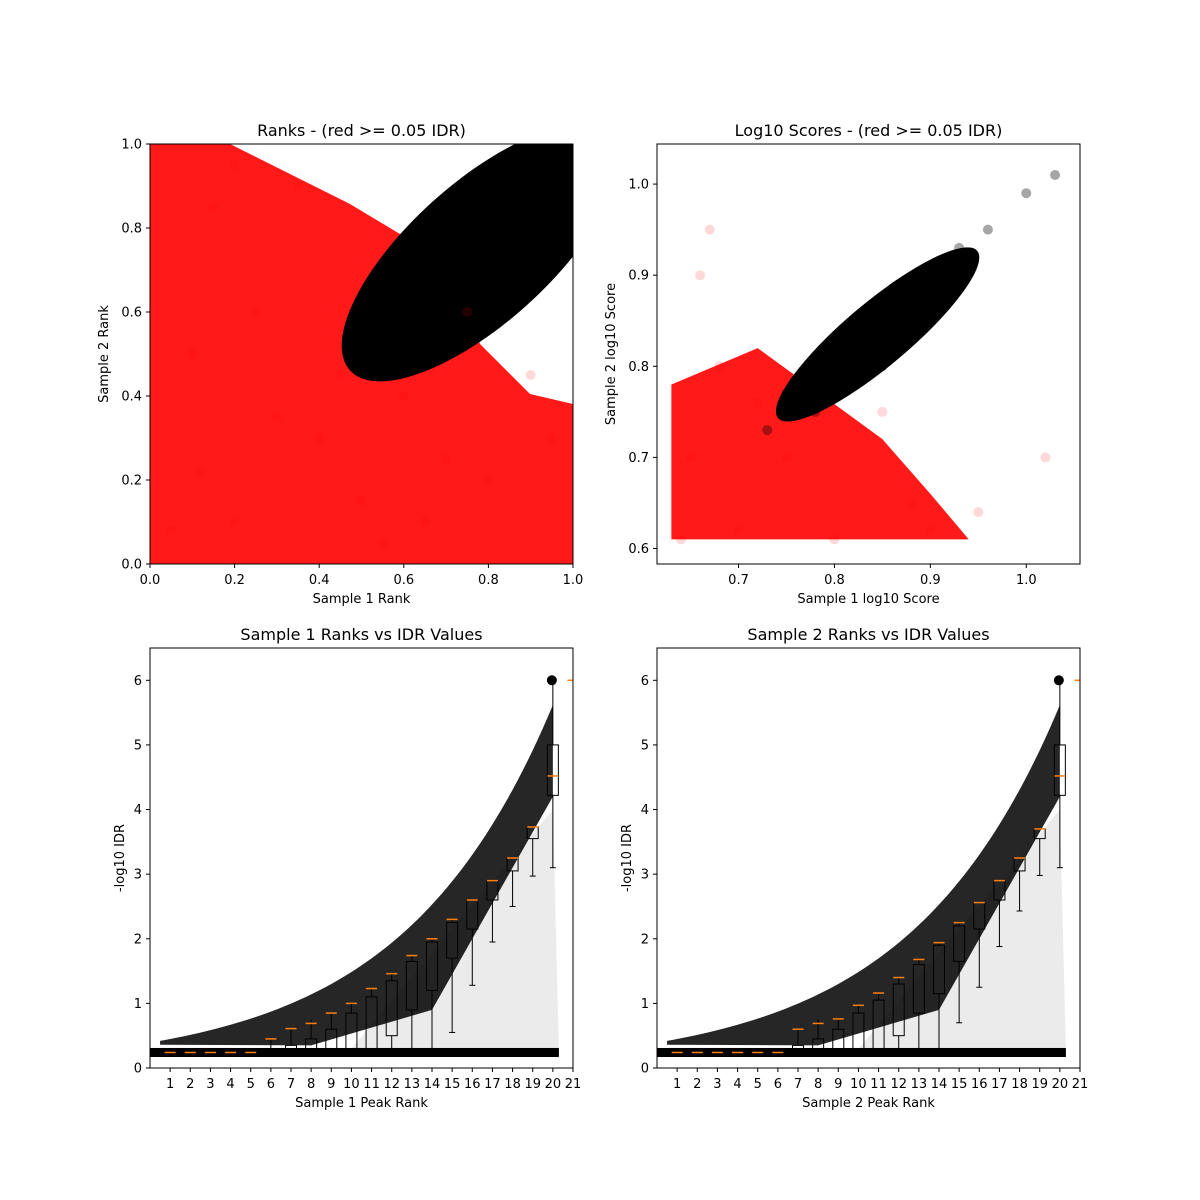 Image resolution: width=1200 pixels, height=1200 pixels. What do you see at coordinates (234, 580) in the screenshot?
I see `x-tick-label: 0.2` at bounding box center [234, 580].